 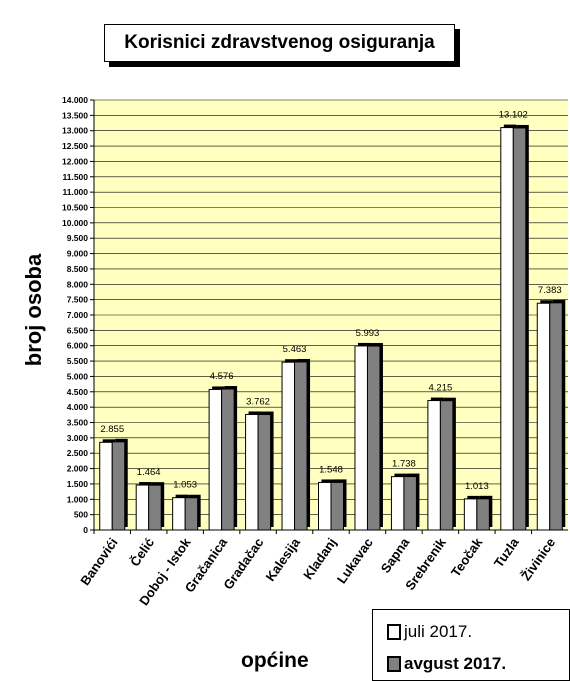 What do you see at coordinates (75, 208) in the screenshot?
I see `y-tick-label: 10.500` at bounding box center [75, 208].